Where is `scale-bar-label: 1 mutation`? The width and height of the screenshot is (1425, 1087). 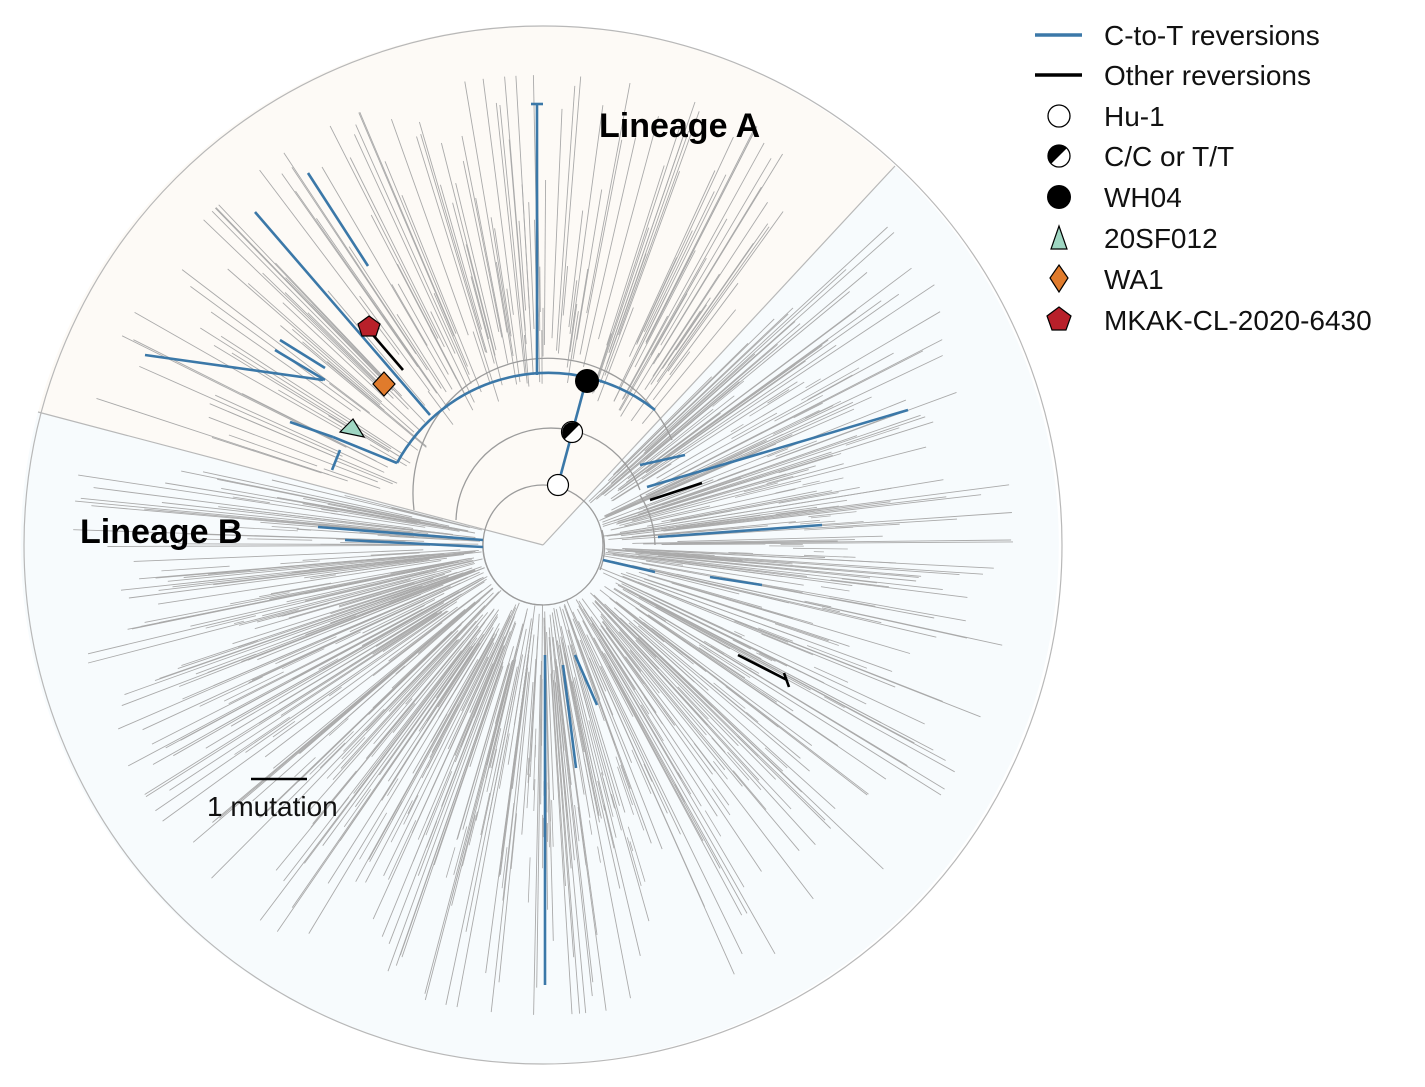
scale-bar-label: 1 mutation is located at coordinates (272, 806).